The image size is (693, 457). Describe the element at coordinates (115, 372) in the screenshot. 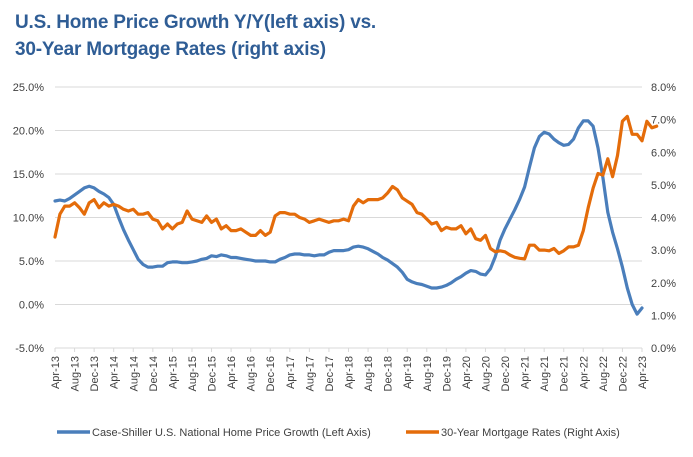

I see `x-tick-label: Apr-14` at that location.